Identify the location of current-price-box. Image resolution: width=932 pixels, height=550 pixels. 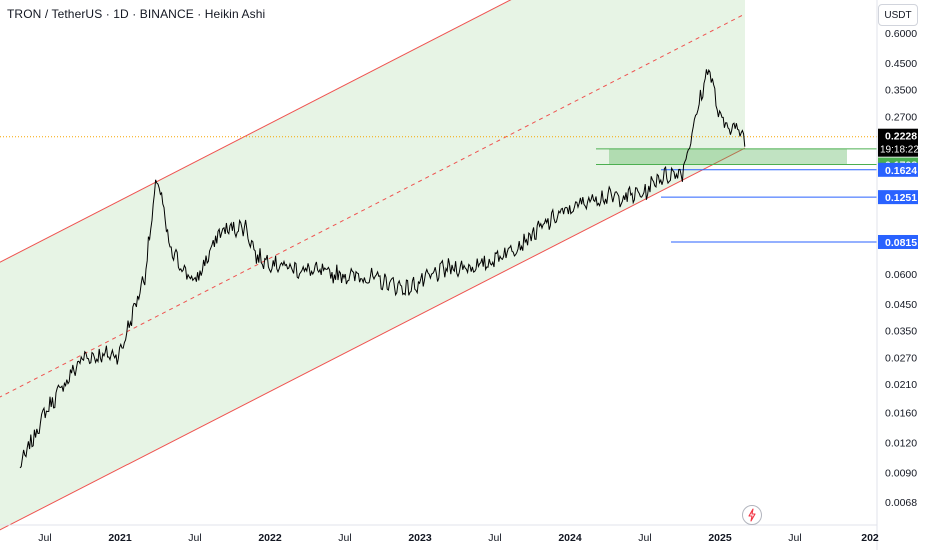
(898, 142).